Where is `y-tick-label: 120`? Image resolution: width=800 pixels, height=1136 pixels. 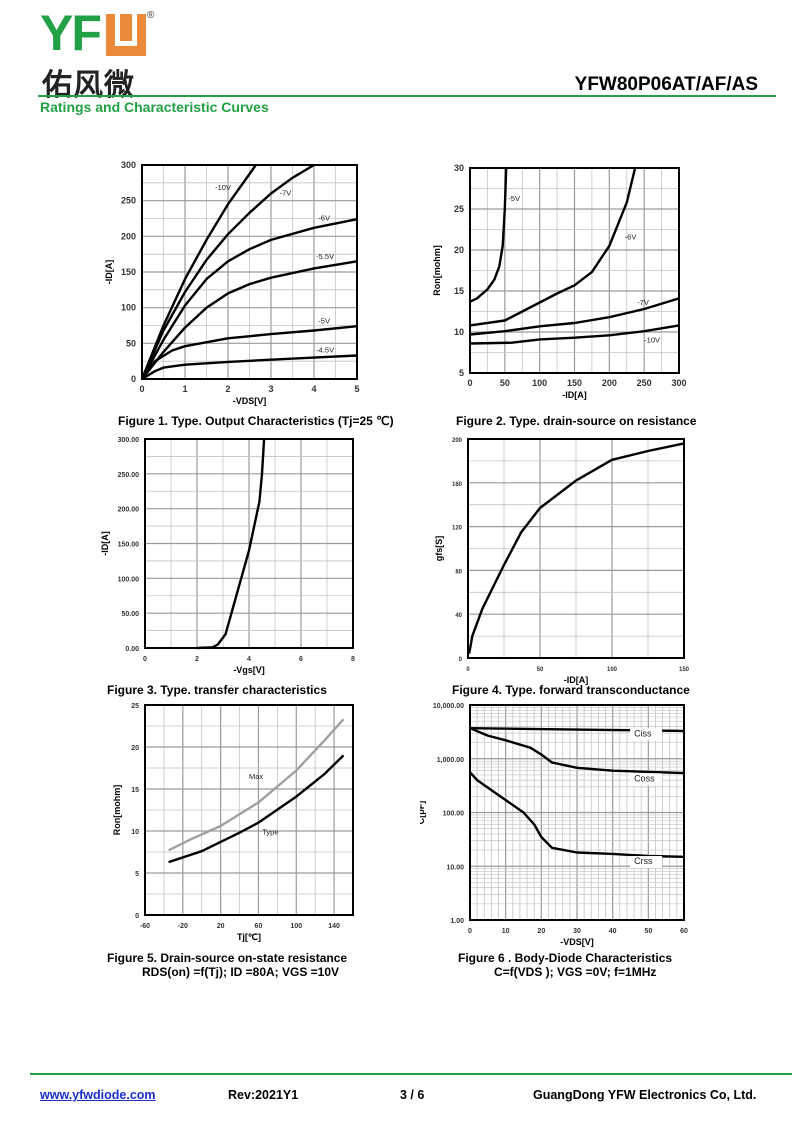 y-tick-label: 120 is located at coordinates (457, 529).